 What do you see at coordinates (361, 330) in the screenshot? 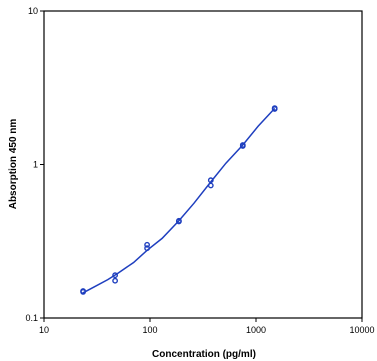
I see `x-tick-label: 10000` at bounding box center [361, 330].